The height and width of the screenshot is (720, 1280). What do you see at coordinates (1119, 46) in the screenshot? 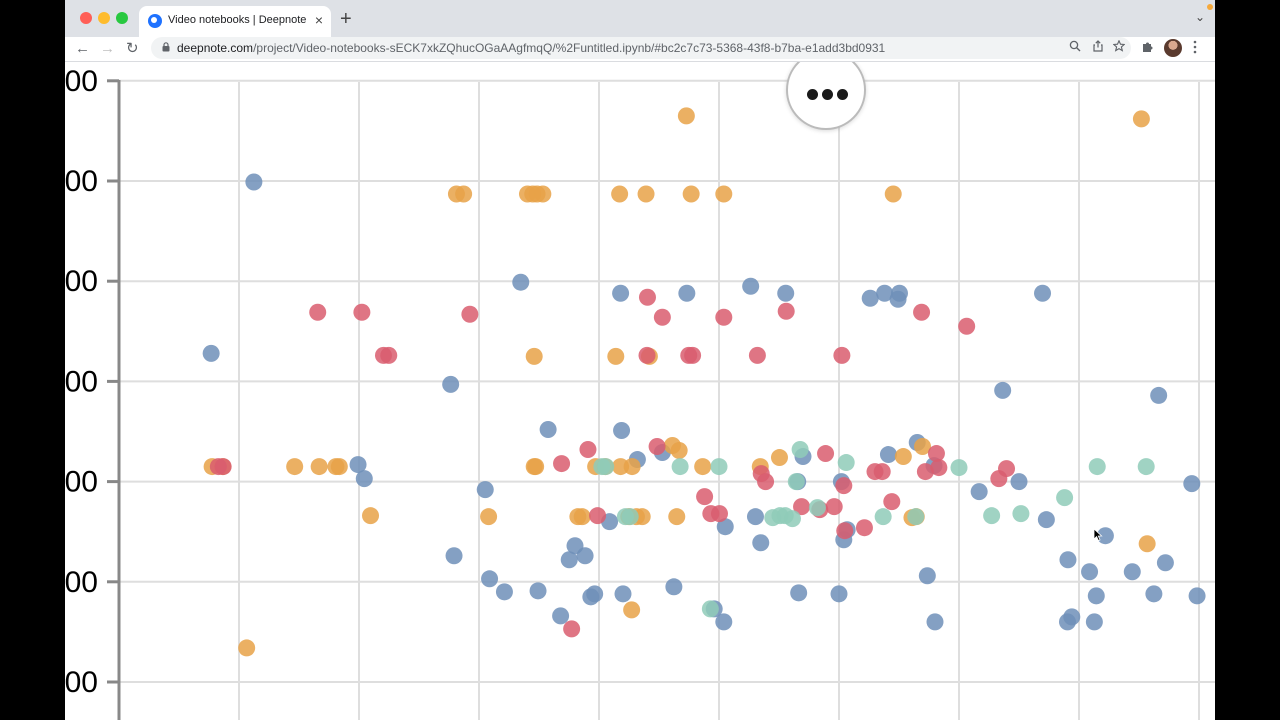
I see `star-icon` at bounding box center [1119, 46].